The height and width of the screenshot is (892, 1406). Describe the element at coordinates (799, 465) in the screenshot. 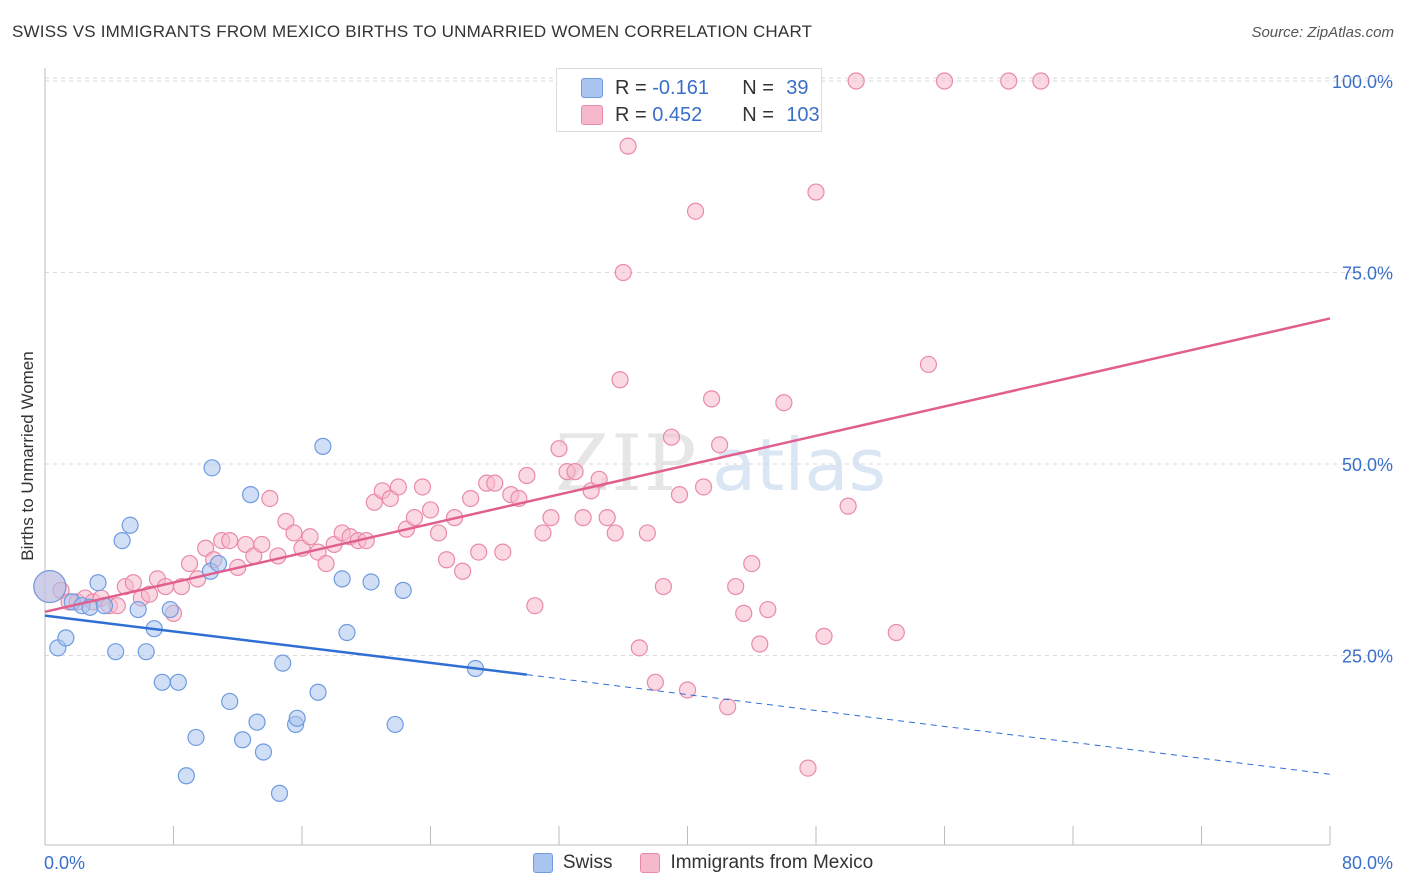

I see `watermark-atlas: atlas` at that location.